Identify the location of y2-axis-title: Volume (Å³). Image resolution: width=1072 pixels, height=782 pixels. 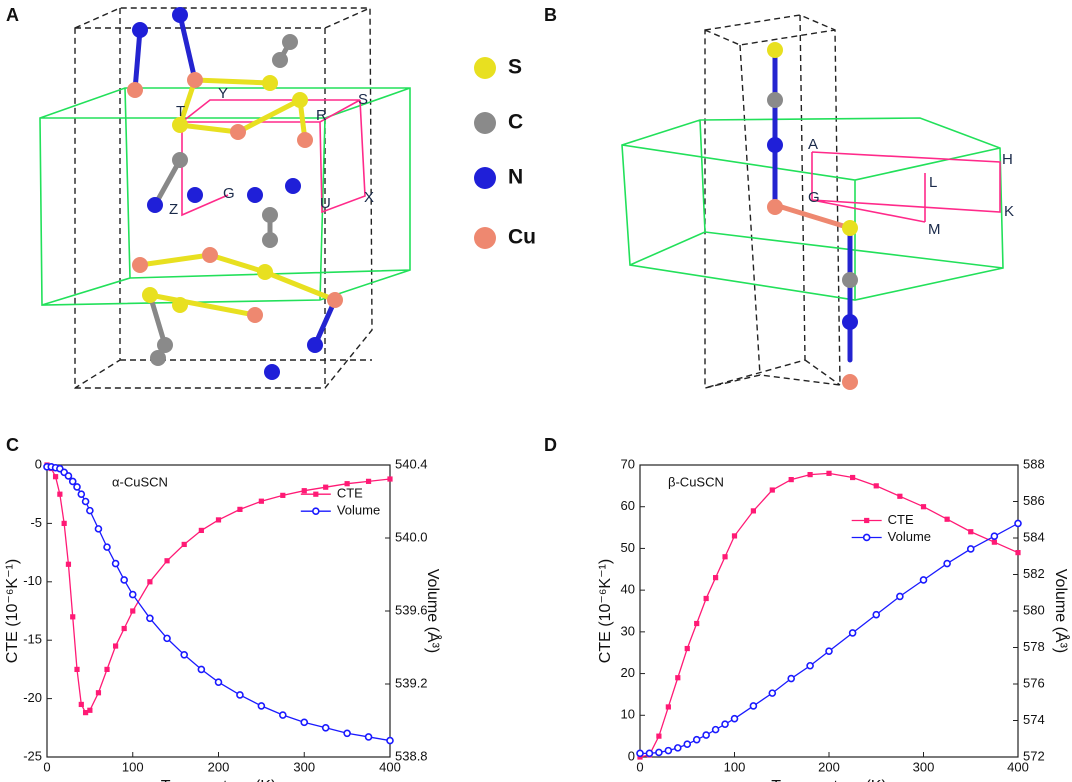
(433, 611).